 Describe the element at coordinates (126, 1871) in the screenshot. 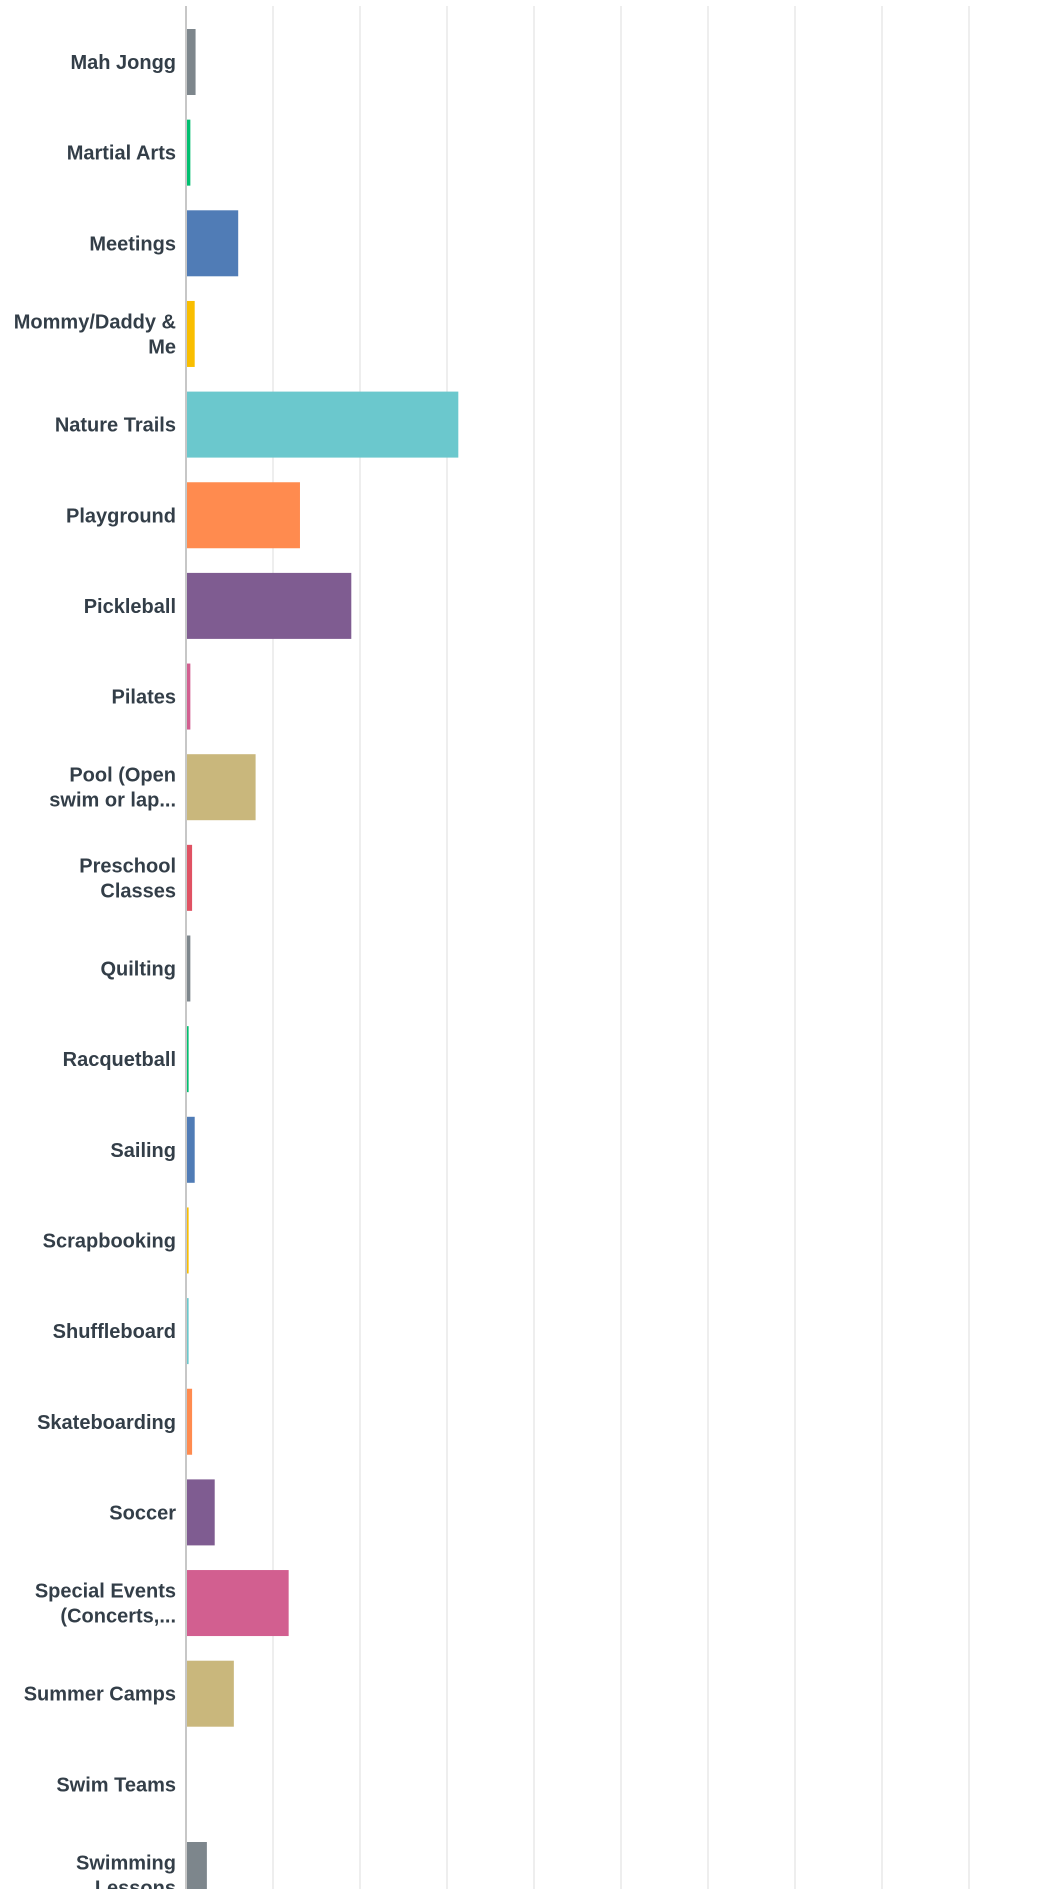

I see `category-label: Swimming Lessons` at that location.